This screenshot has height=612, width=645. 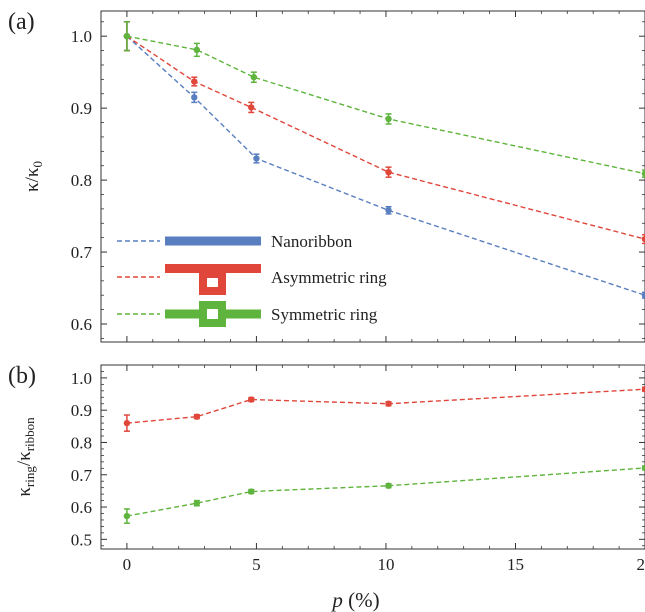 I want to click on x-tick-label: 5, so click(x=256, y=564).